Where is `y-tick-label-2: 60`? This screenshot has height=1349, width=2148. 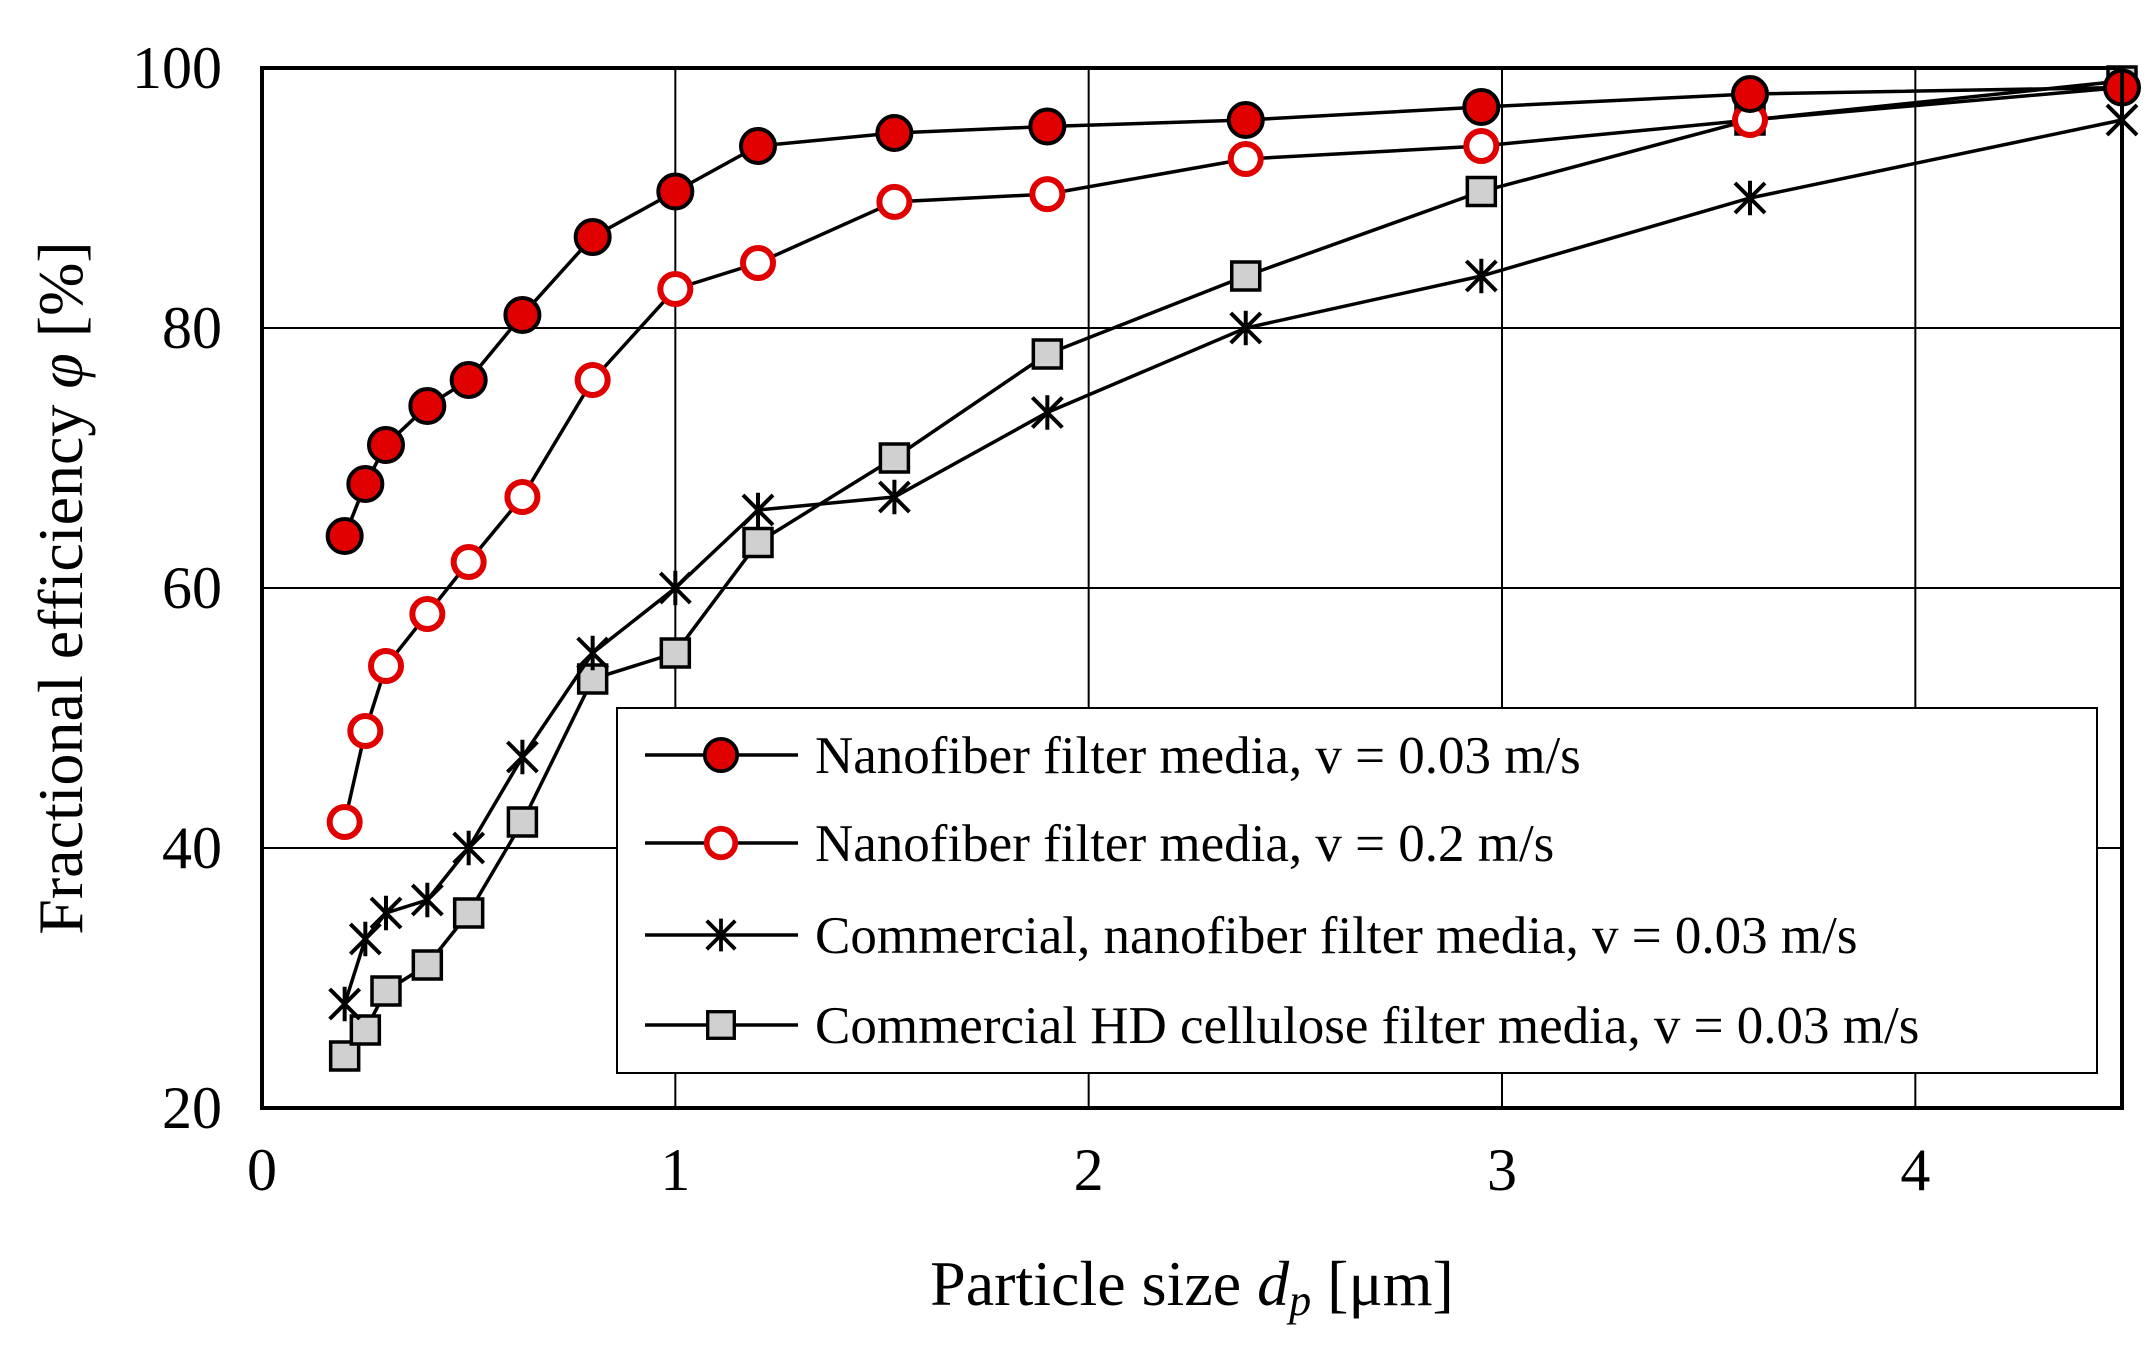 y-tick-label-2: 60 is located at coordinates (192, 588).